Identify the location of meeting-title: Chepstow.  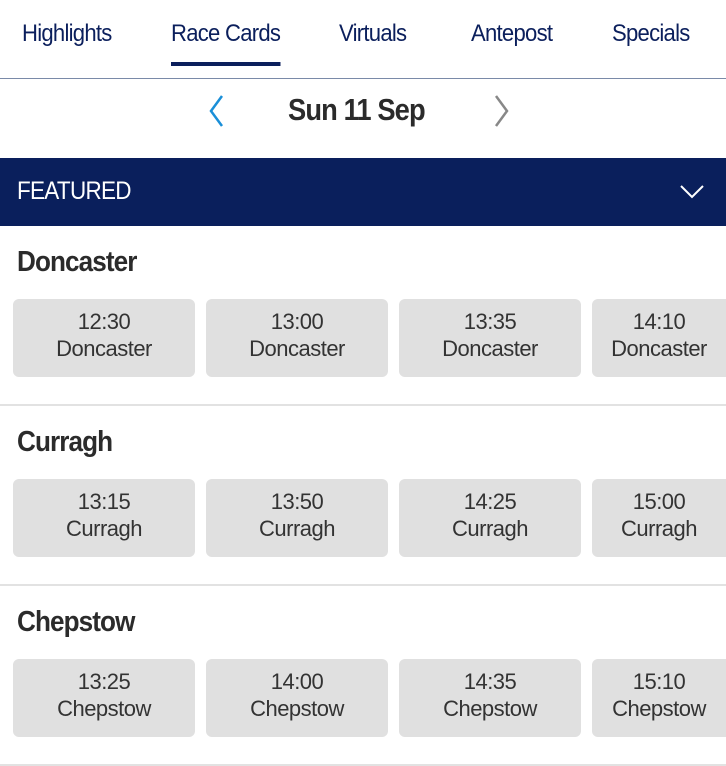
(76, 622).